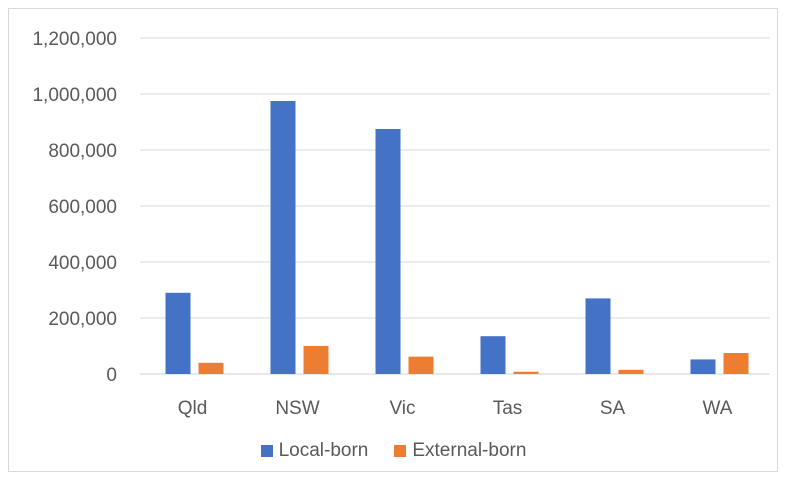  I want to click on legend-item-local-born: Local-born, so click(314, 451).